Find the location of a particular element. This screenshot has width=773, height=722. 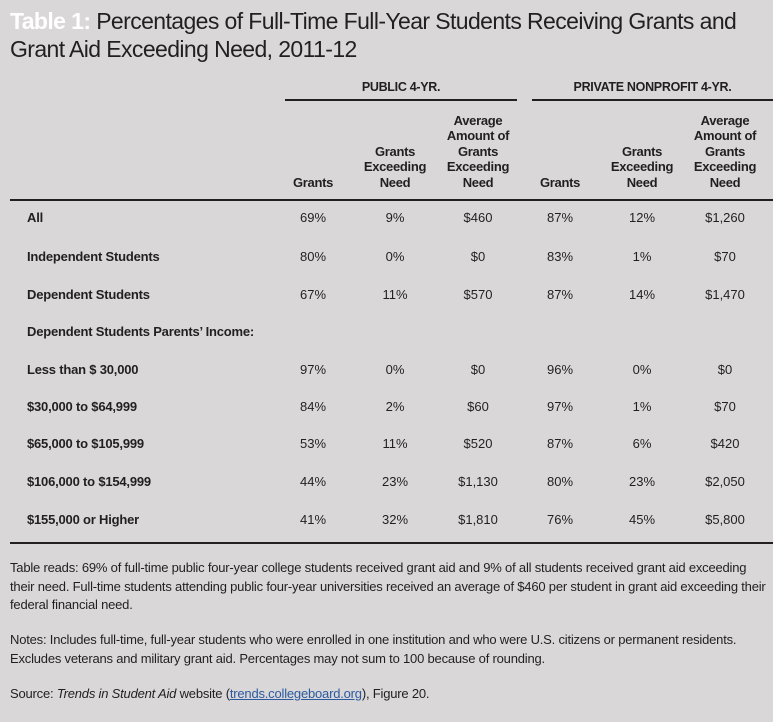

table-cell: $420 is located at coordinates (725, 443).